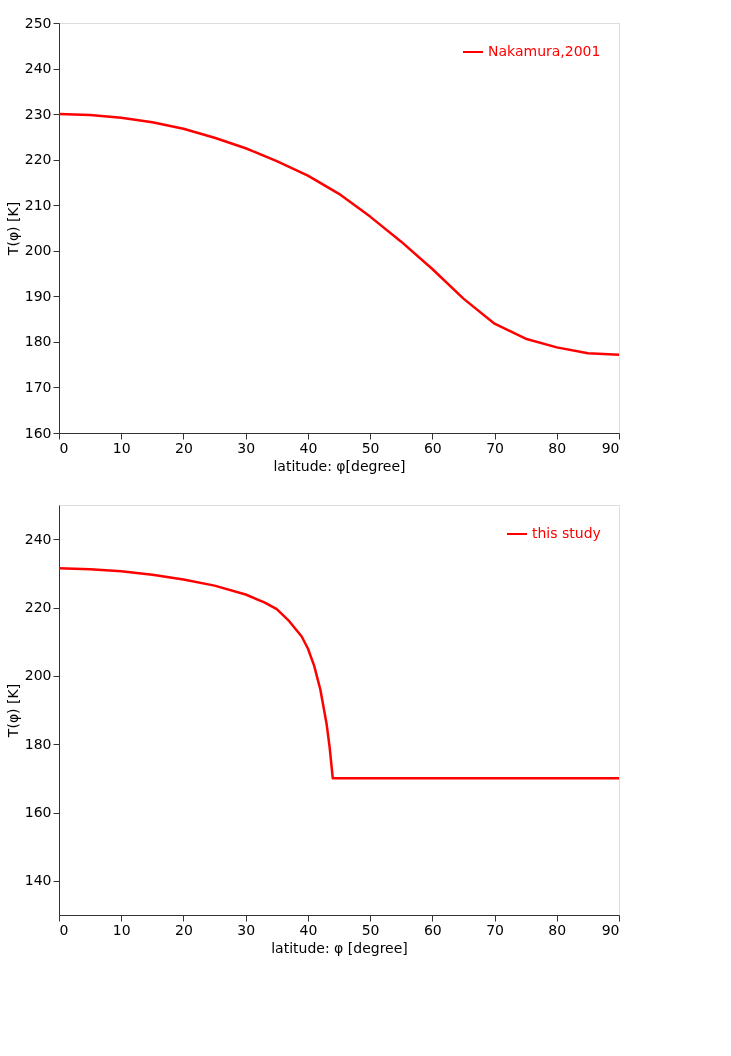  Describe the element at coordinates (339, 465) in the screenshot. I see `x-axis-title: latitude: φ[degree]` at that location.